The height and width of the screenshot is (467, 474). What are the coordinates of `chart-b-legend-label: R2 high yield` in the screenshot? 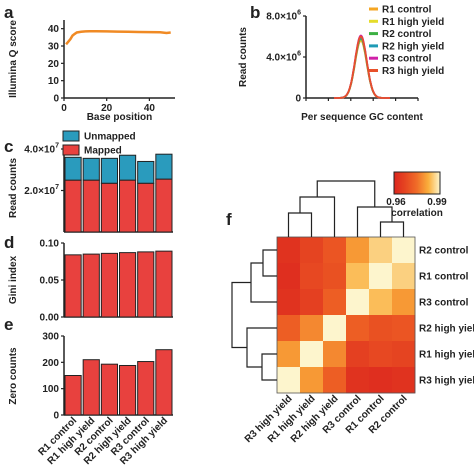 It's located at (413, 46).